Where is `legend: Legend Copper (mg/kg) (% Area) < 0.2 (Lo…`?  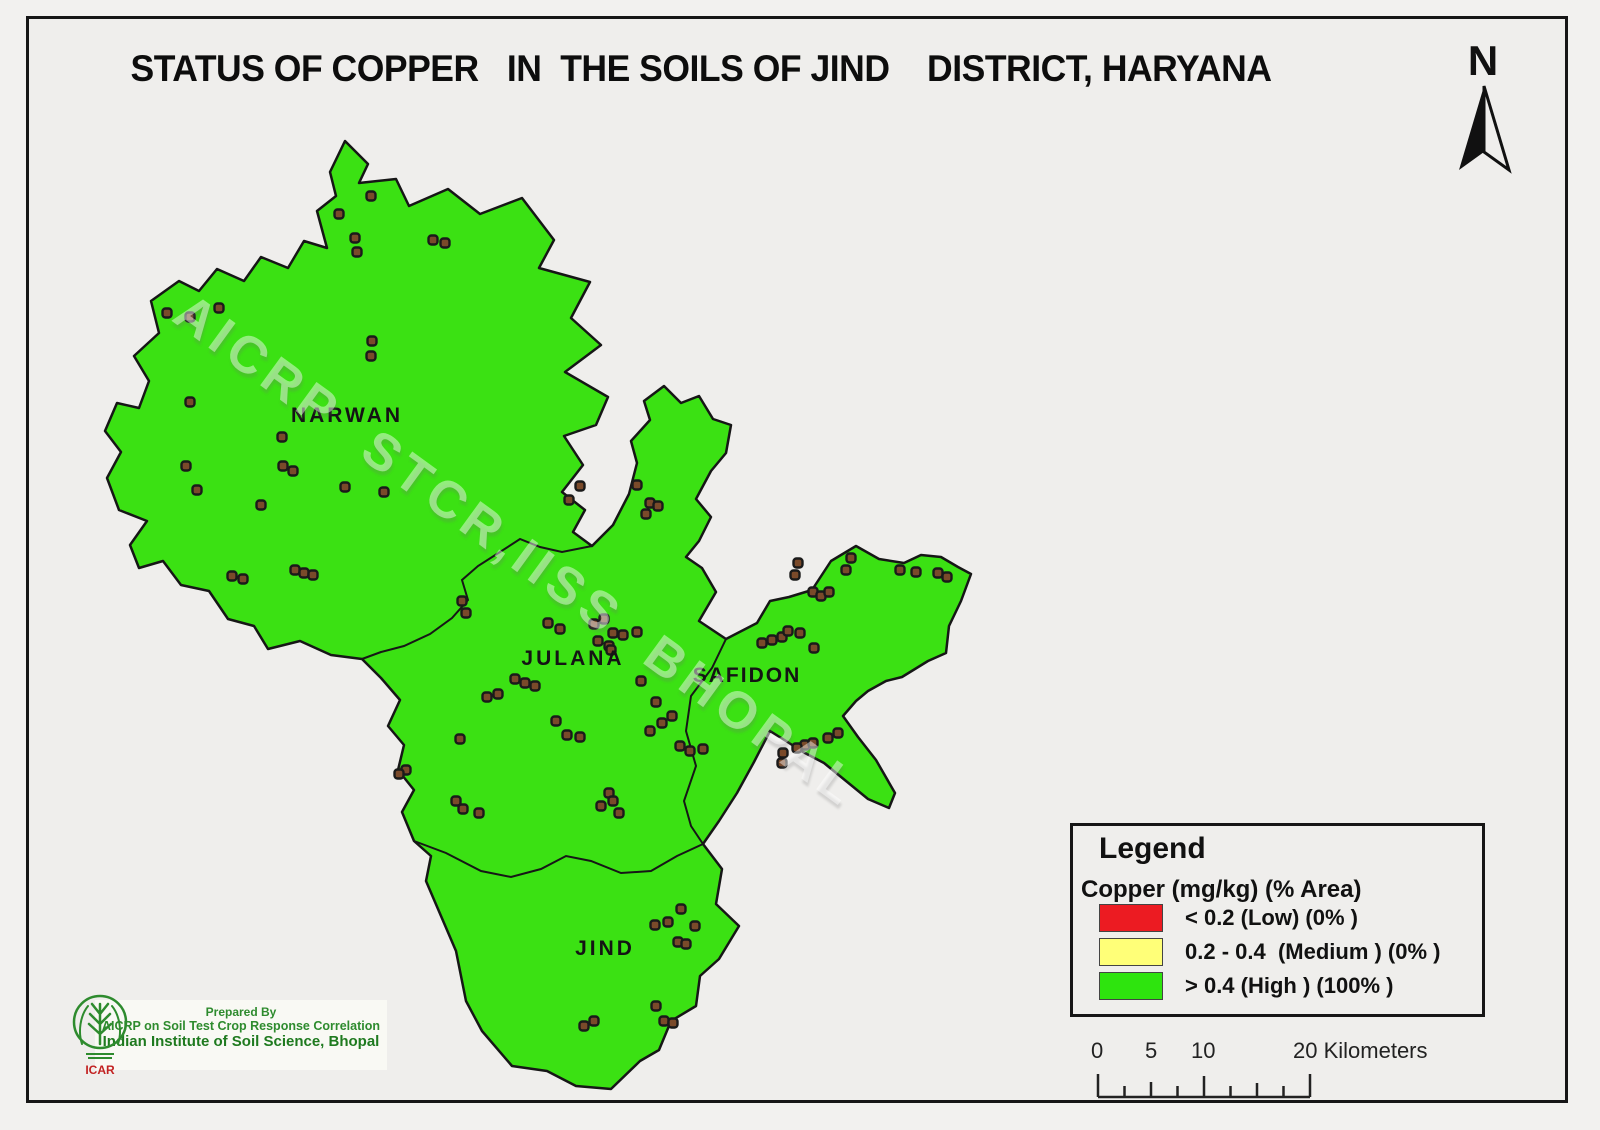
legend: Legend Copper (mg/kg) (% Area) < 0.2 (Lo… is located at coordinates (1277, 920).